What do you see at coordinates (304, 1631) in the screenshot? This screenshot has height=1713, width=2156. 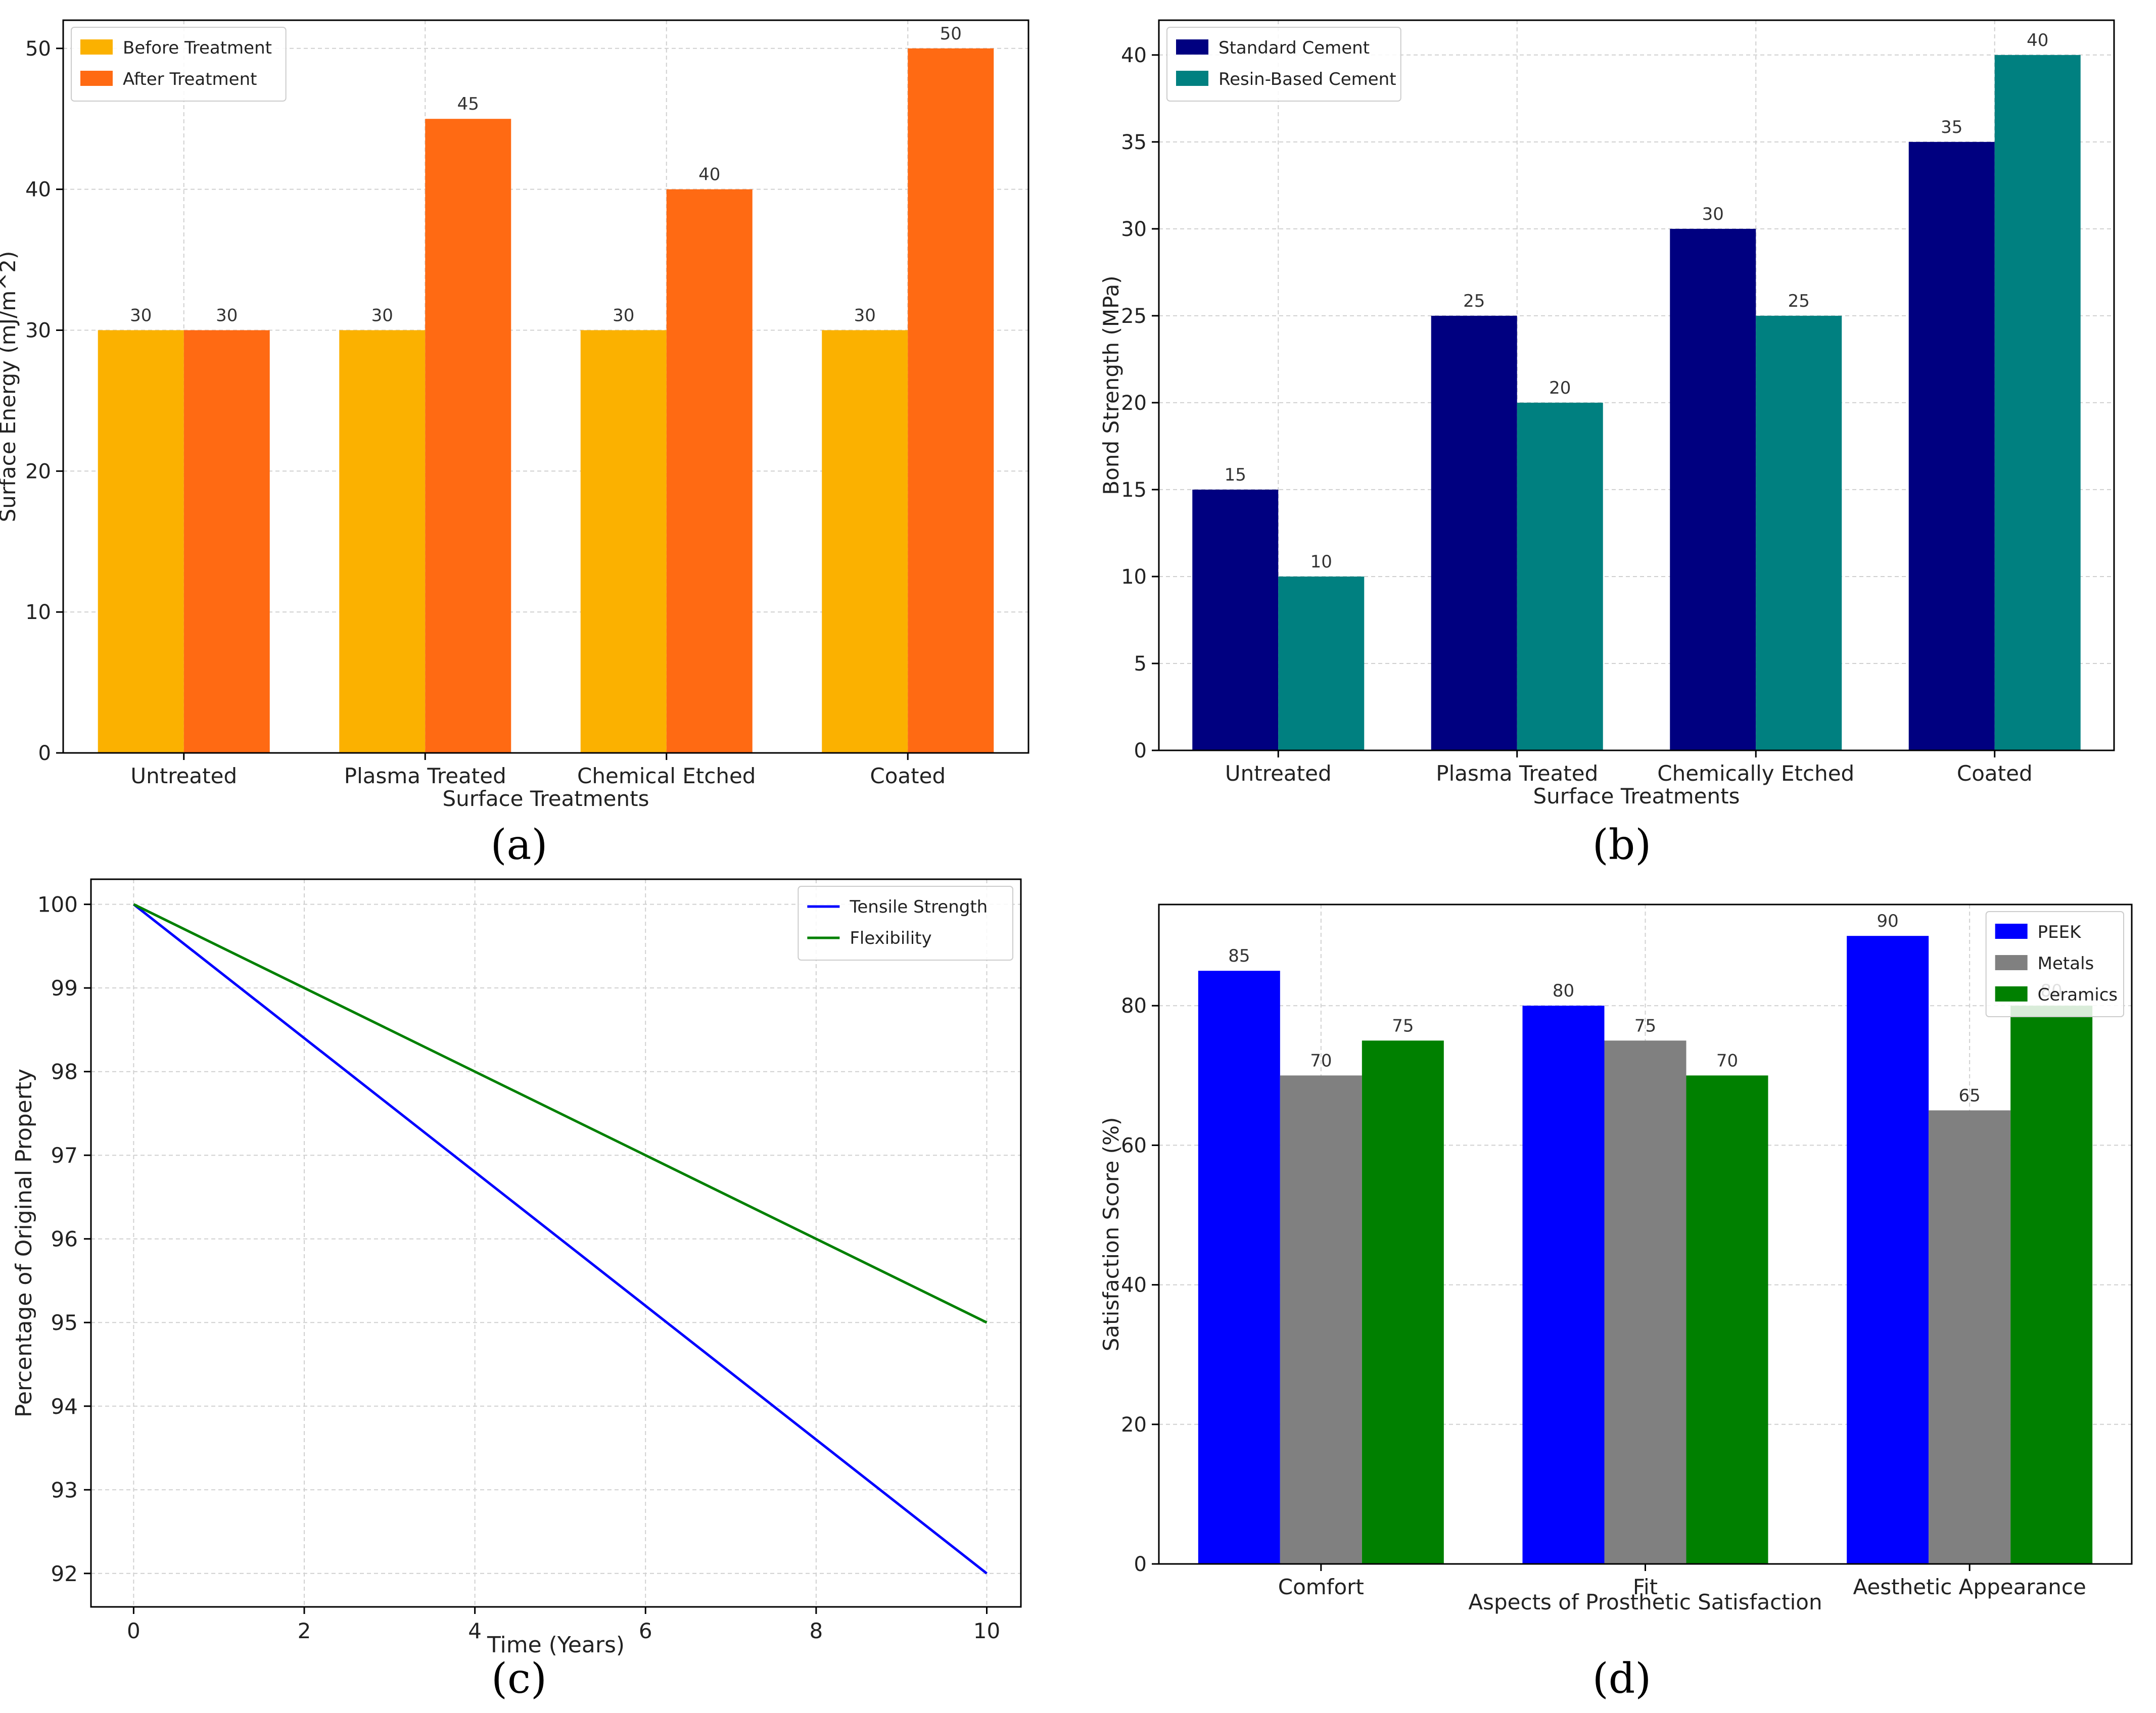 I see `chart-c-xtick-label-1: 2` at bounding box center [304, 1631].